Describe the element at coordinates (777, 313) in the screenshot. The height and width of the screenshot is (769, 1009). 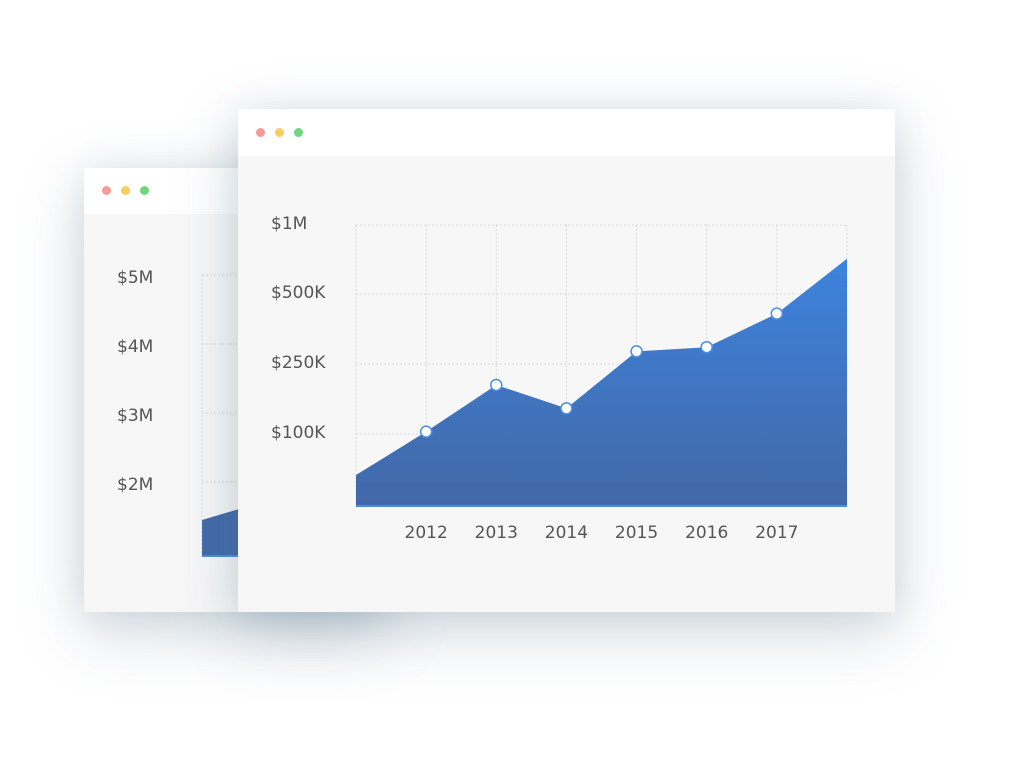
I see `data-point-2017` at that location.